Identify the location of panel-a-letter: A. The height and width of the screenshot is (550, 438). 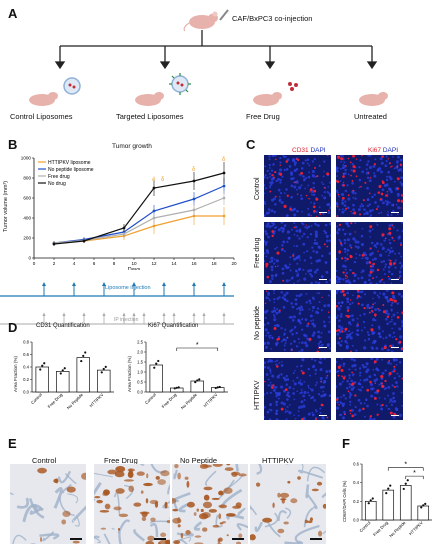
(13, 13).